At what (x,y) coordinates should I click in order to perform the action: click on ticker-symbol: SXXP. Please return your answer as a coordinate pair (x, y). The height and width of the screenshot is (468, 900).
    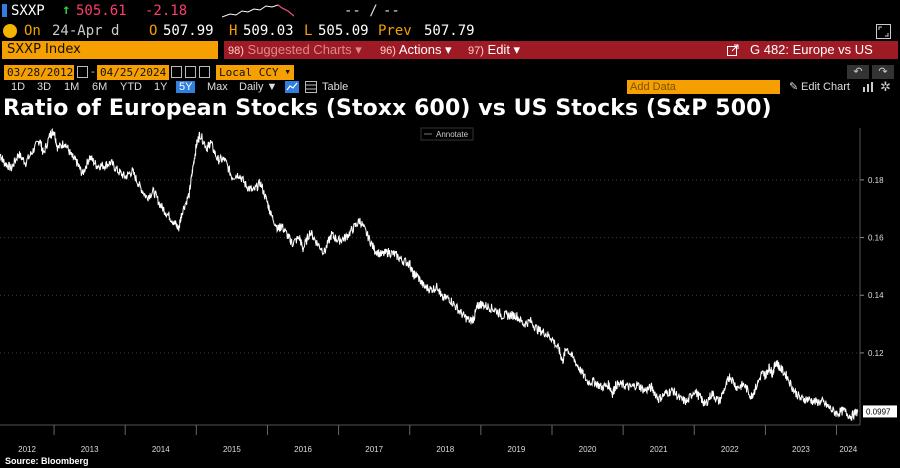
    Looking at the image, I should click on (28, 11).